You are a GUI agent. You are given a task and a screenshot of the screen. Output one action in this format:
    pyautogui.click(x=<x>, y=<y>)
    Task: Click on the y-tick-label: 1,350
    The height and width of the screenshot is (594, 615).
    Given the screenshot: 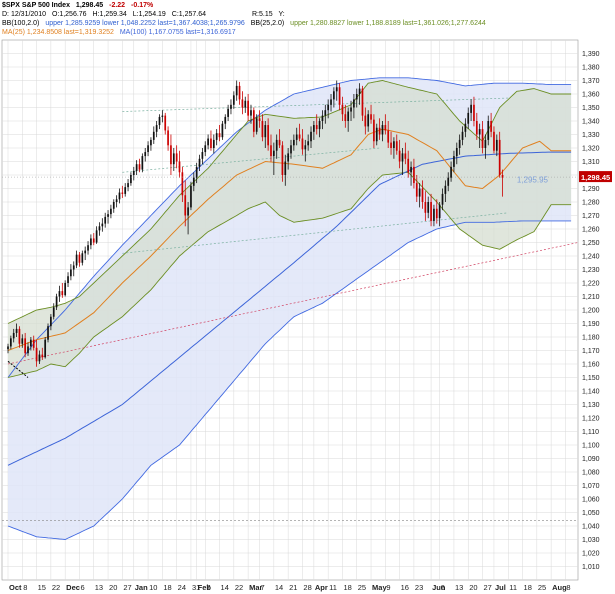 What is the action you would take?
    pyautogui.click(x=591, y=108)
    